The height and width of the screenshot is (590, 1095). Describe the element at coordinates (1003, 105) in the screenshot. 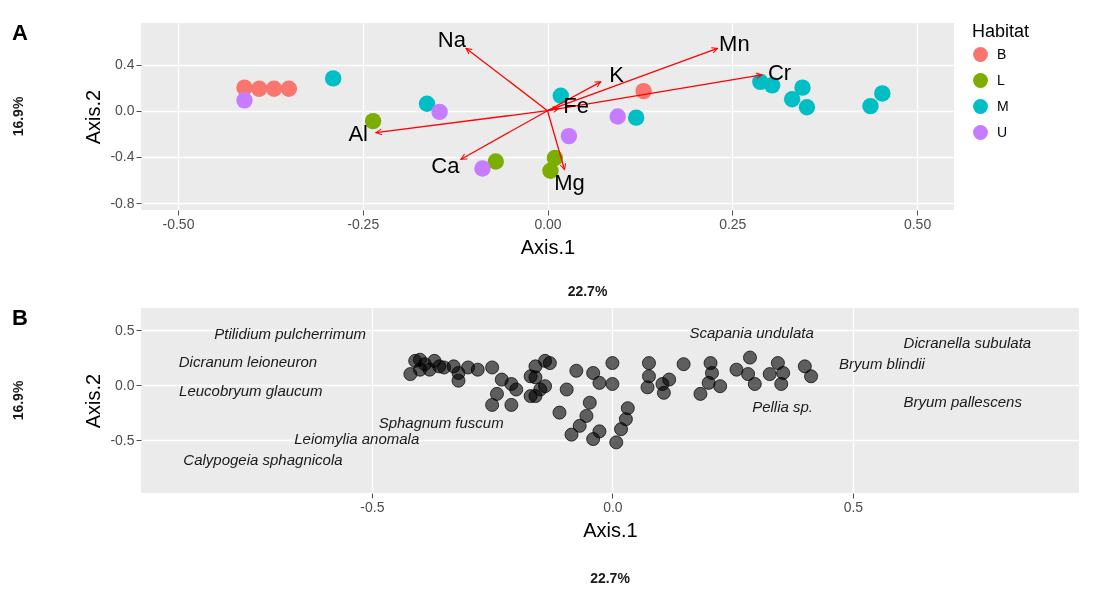

I see `legend-label: M` at that location.